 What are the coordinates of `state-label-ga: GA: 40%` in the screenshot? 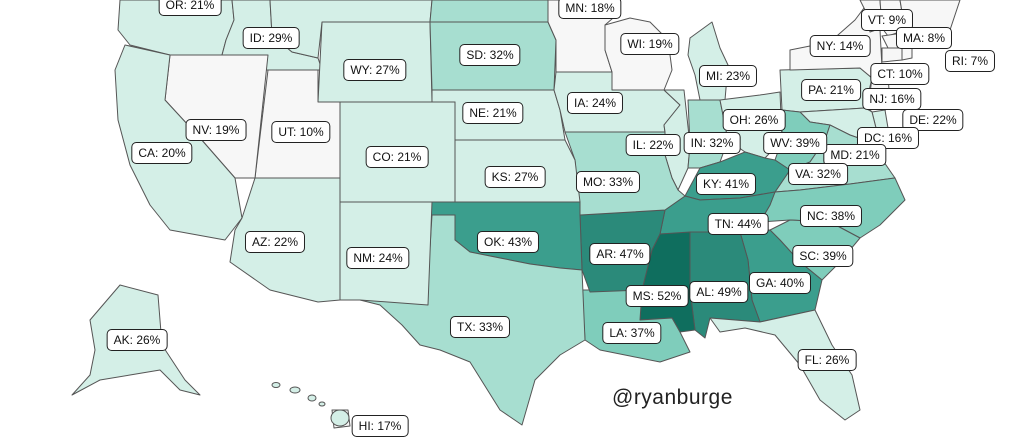 It's located at (780, 283).